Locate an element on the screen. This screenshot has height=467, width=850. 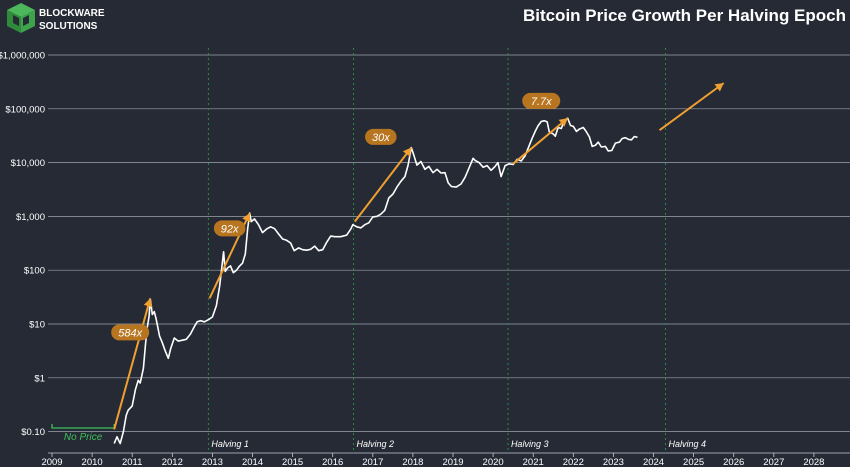
halving-label-4: Halving 4 is located at coordinates (688, 444).